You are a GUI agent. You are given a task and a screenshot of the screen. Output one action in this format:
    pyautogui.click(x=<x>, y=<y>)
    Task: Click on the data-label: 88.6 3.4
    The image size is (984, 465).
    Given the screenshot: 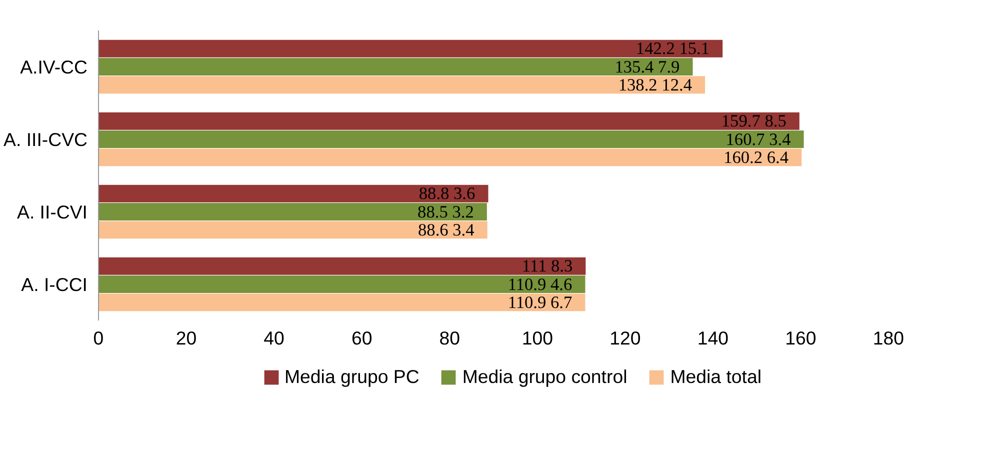 What is the action you would take?
    pyautogui.click(x=446, y=230)
    